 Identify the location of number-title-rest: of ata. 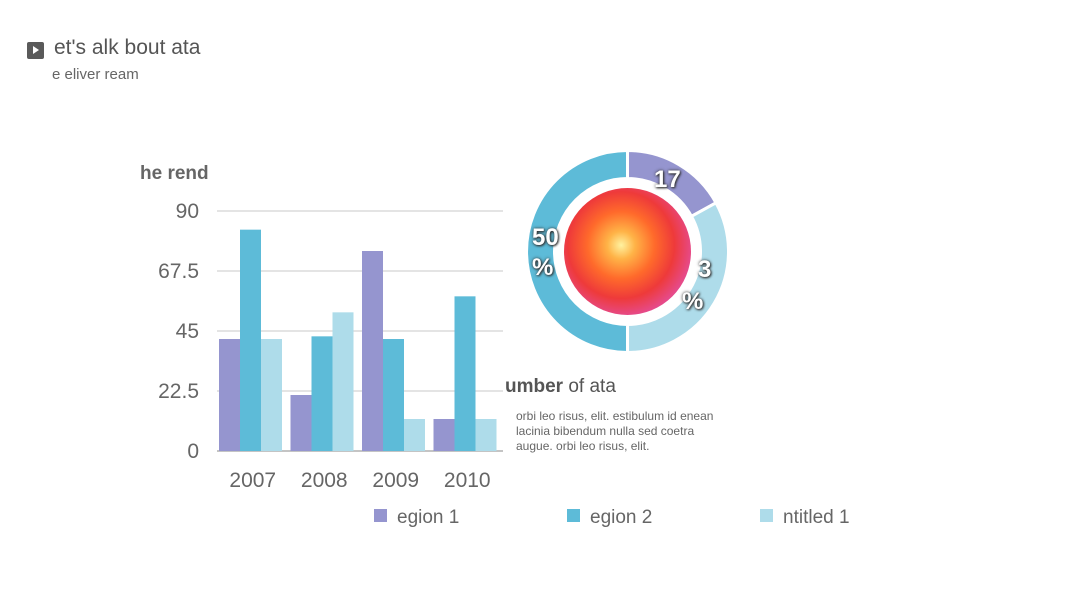
(589, 386).